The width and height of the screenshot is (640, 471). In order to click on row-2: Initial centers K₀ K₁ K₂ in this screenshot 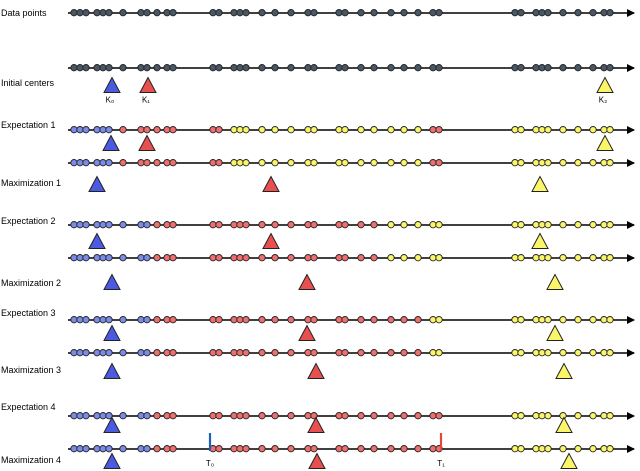, I will do `click(307, 90)`.